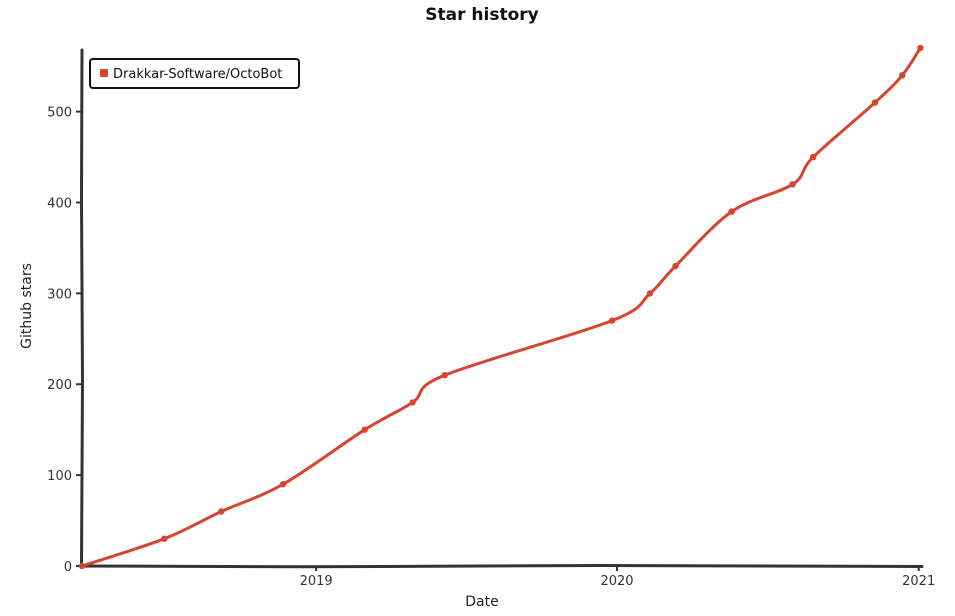 This screenshot has height=616, width=955. Describe the element at coordinates (197, 74) in the screenshot. I see `legend-label-octobot: Drakkar-Software/OctoBot` at that location.